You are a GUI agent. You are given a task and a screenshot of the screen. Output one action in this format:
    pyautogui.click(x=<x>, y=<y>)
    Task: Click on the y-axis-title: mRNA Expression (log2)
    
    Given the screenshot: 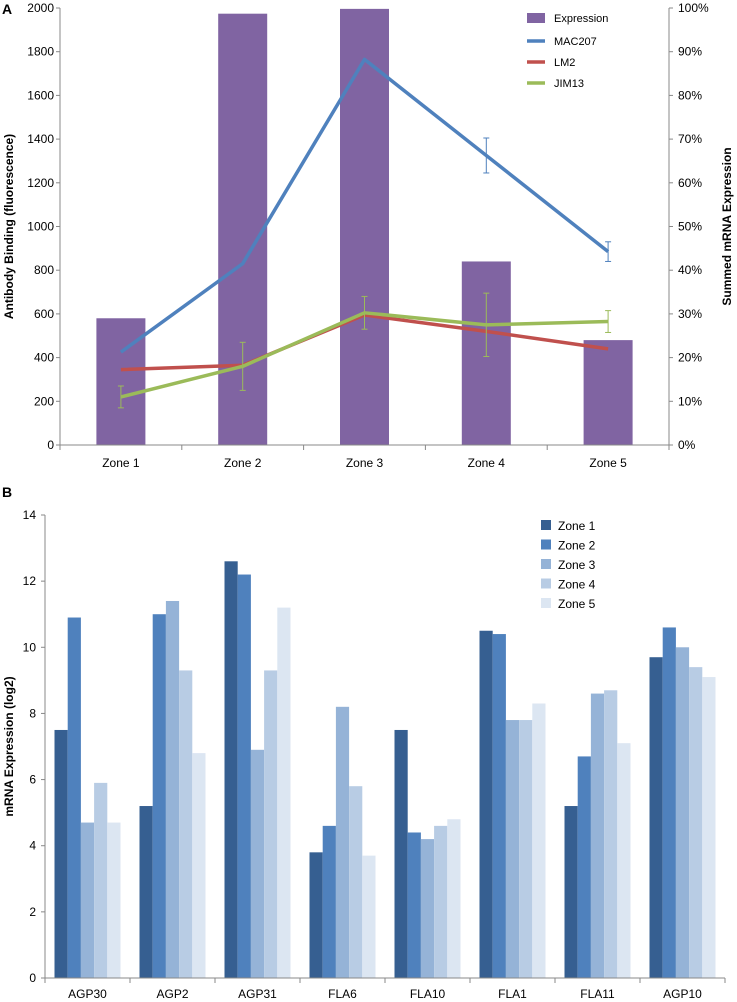 What is the action you would take?
    pyautogui.click(x=9, y=746)
    